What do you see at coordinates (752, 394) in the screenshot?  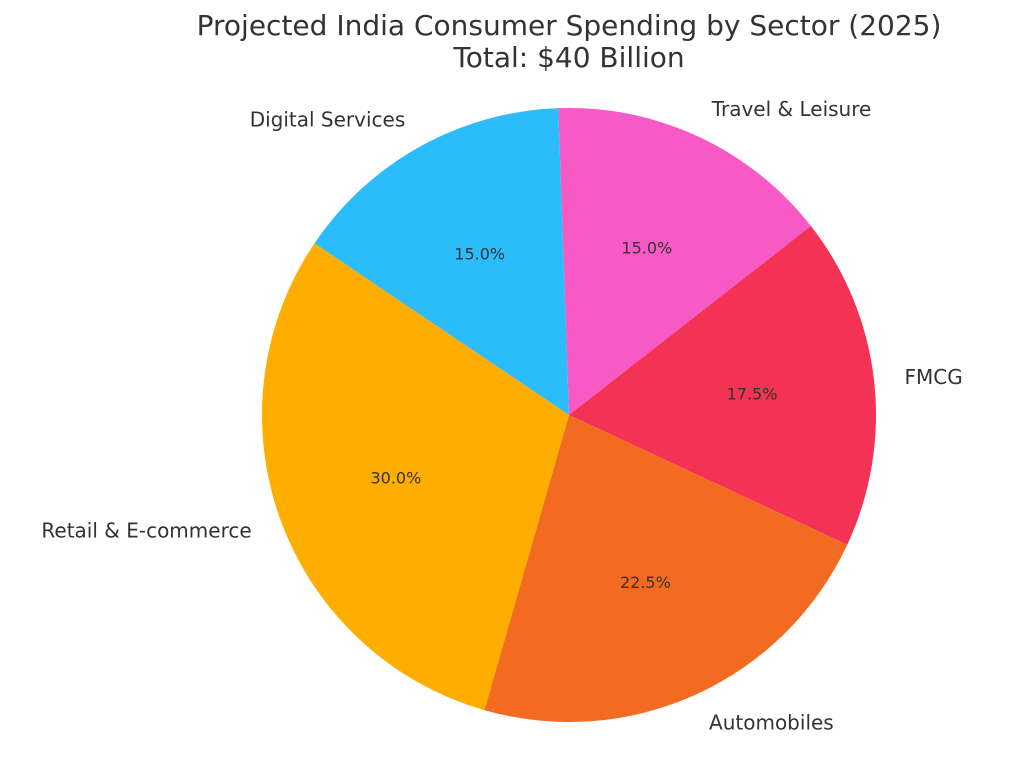 I see `slice-percent-fmcg: 17.5%` at bounding box center [752, 394].